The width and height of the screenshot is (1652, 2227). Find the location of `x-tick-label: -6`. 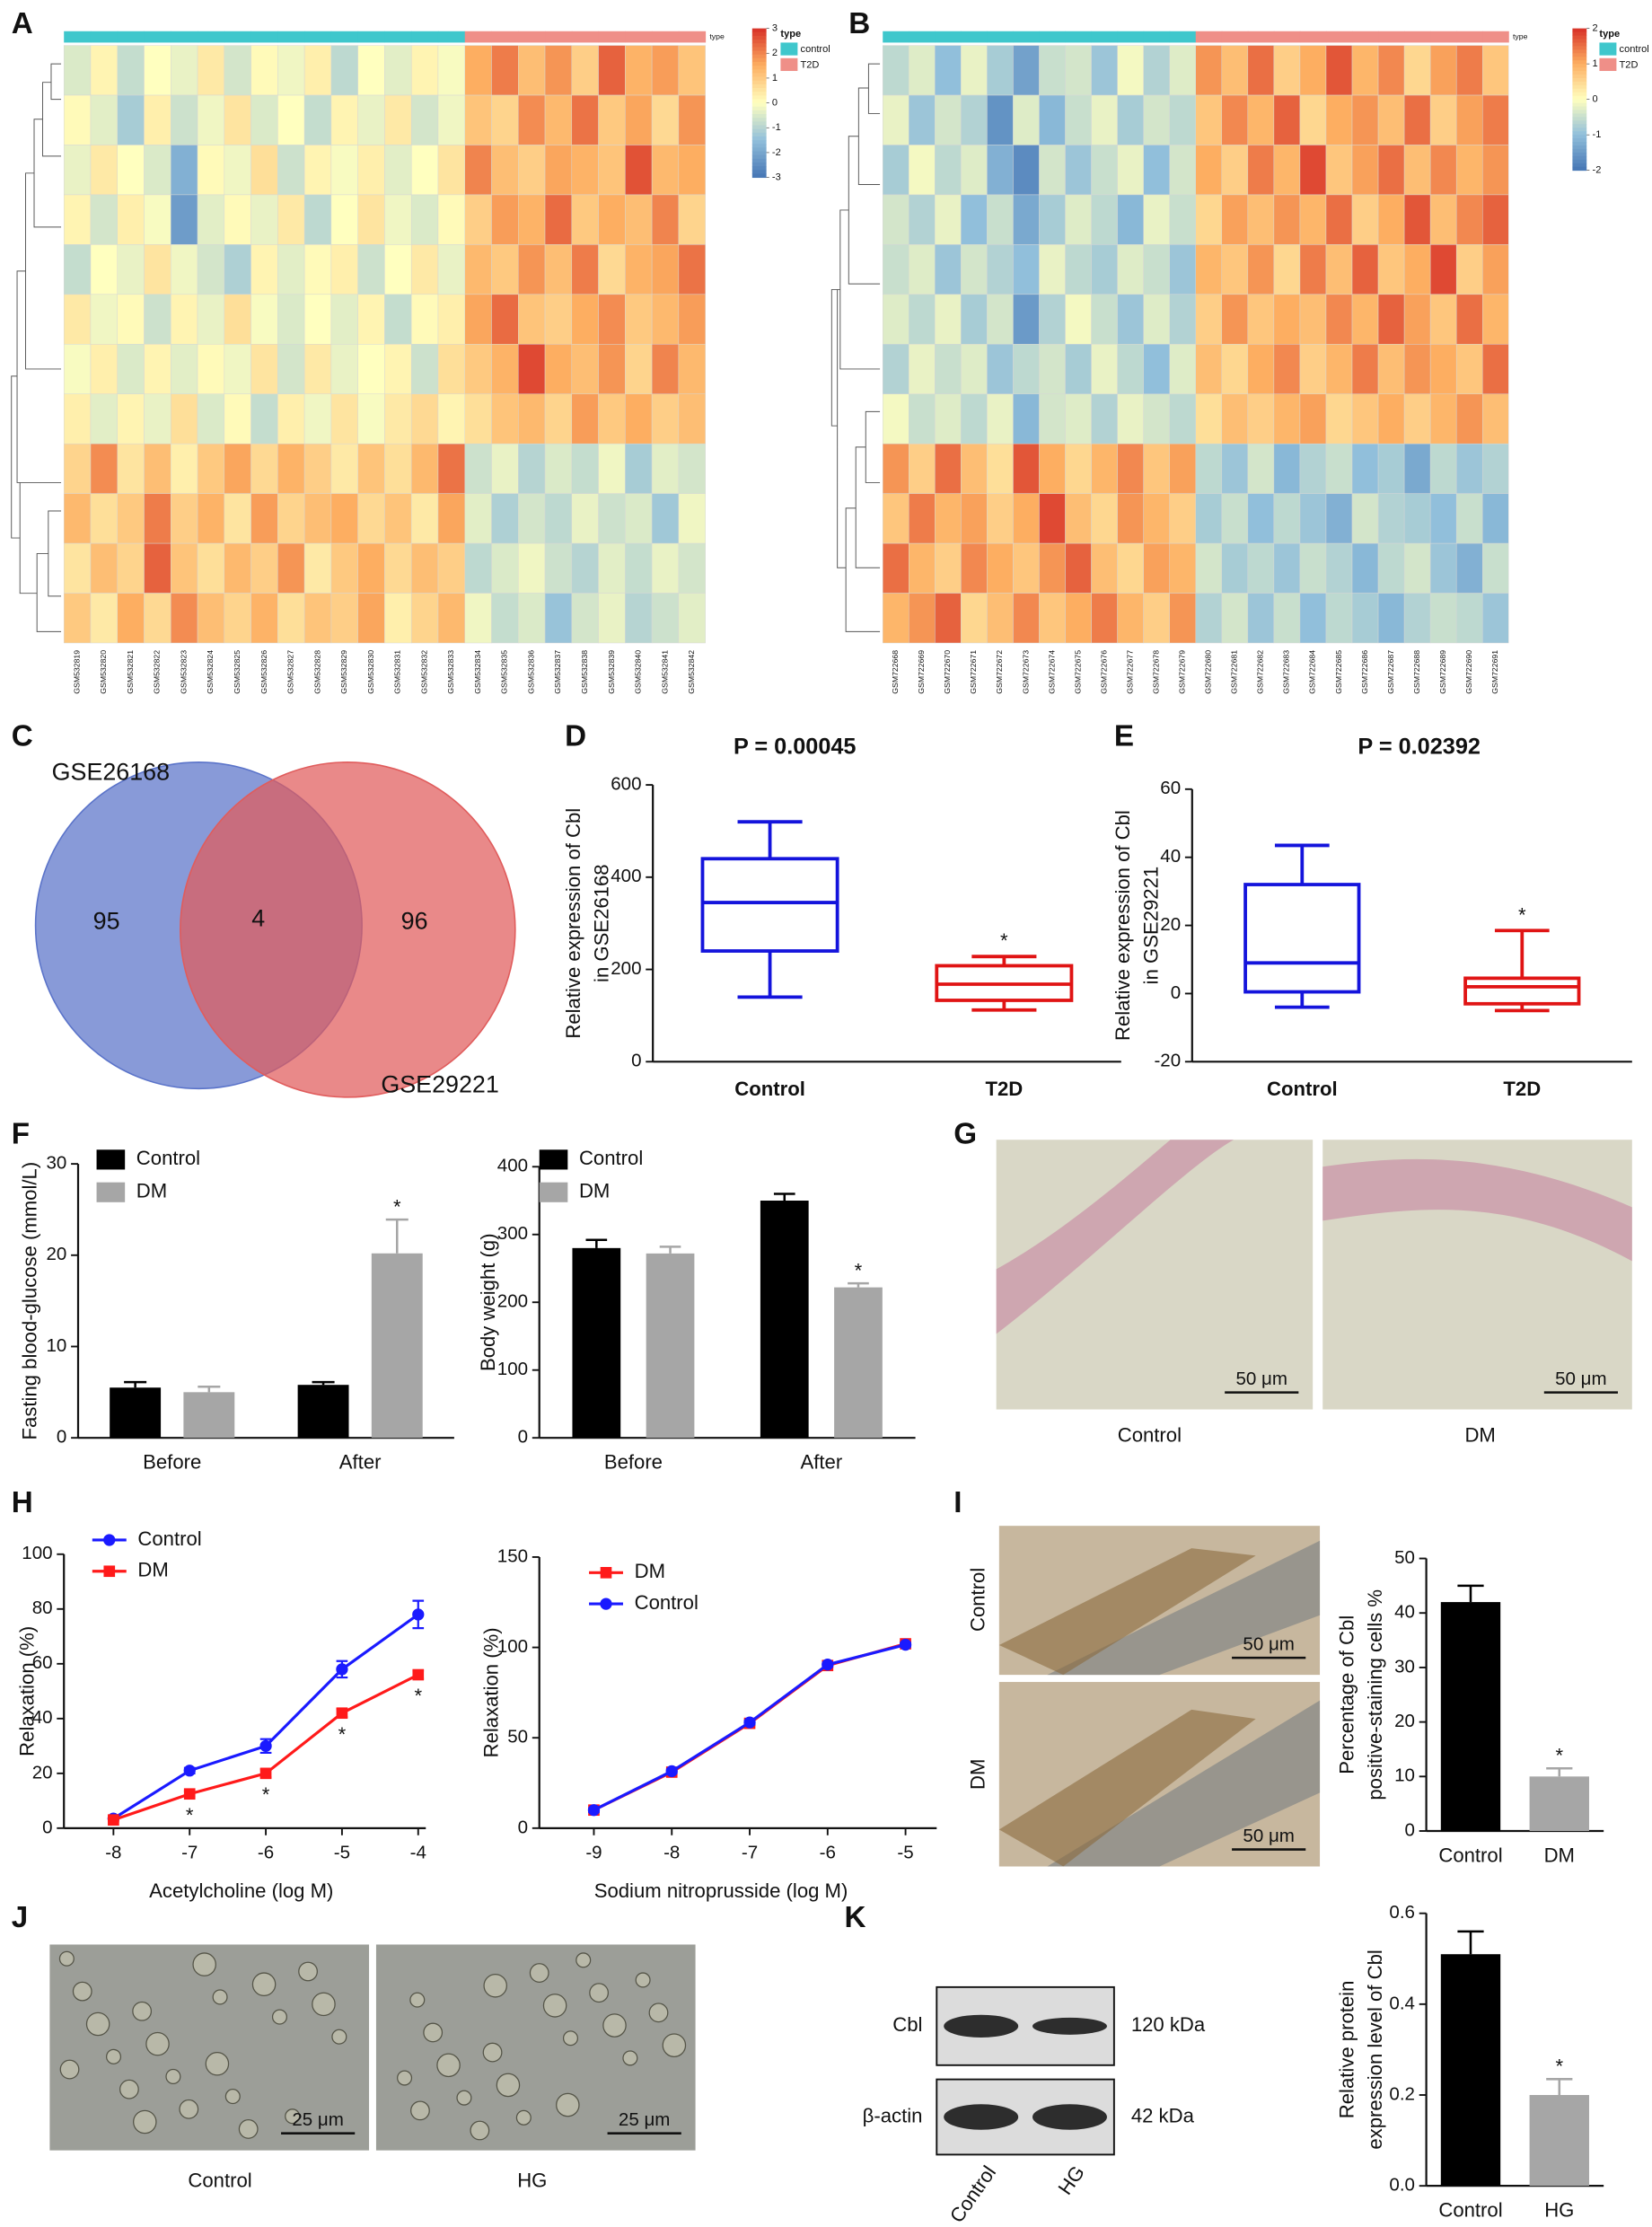

x-tick-label: -6 is located at coordinates (828, 1853).